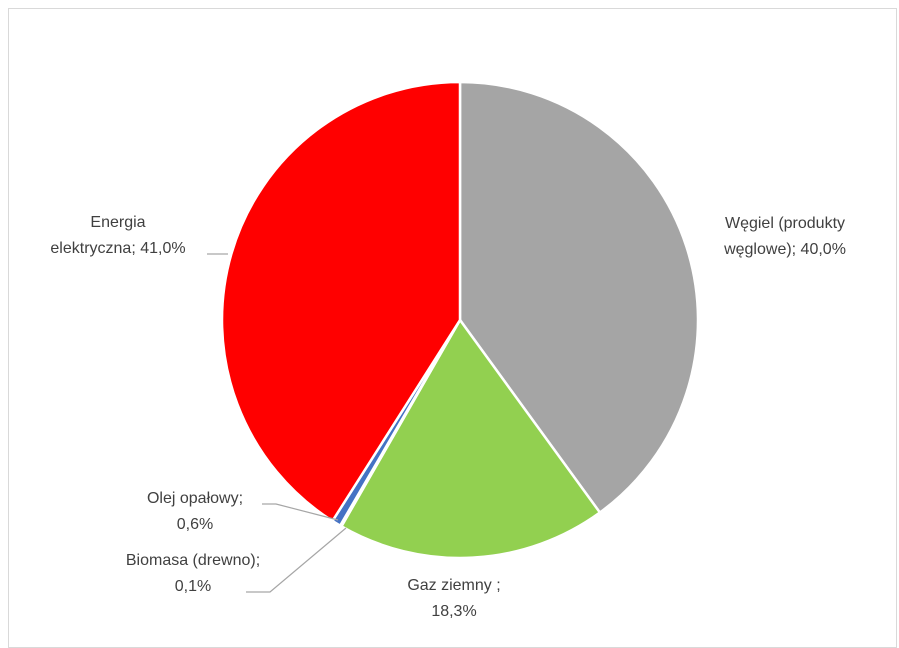  I want to click on slice-label-line: elektryczna; 41,0%, so click(117, 248).